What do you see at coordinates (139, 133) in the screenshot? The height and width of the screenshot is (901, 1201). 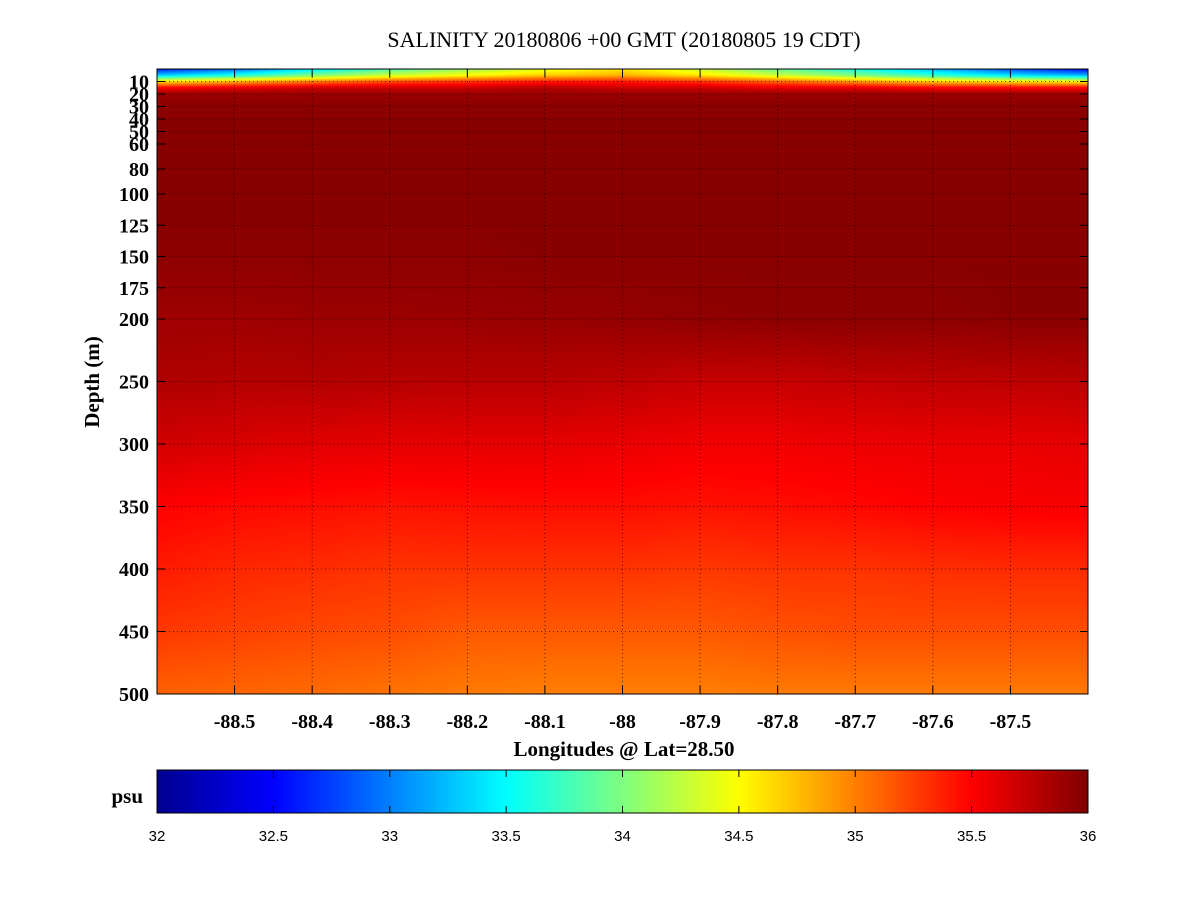 I see `y-tick-label: 50` at bounding box center [139, 133].